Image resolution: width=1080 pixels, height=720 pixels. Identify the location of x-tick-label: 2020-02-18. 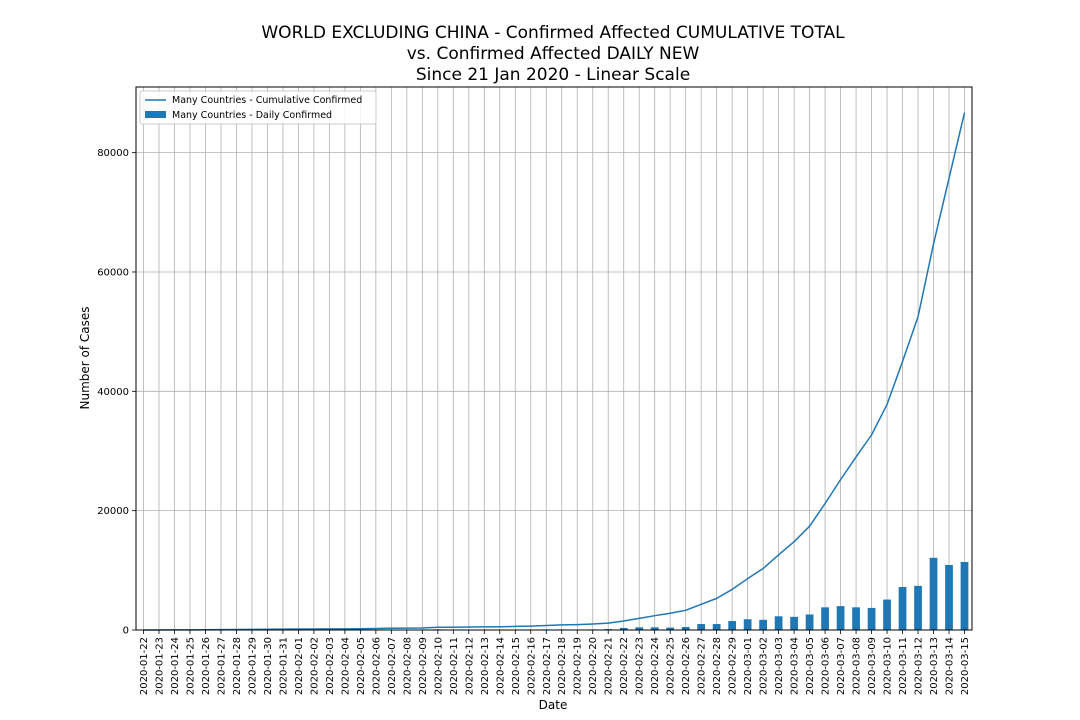
(562, 666).